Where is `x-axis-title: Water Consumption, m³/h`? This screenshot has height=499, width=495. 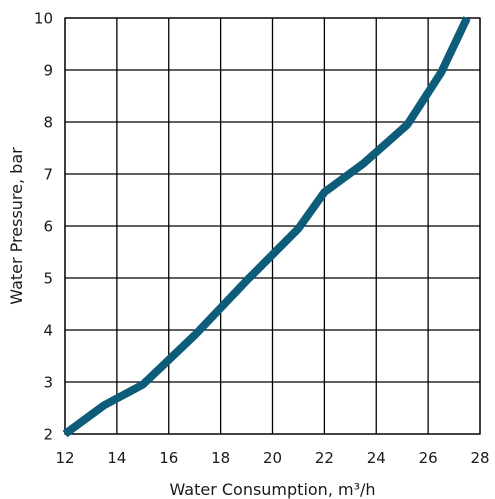 x-axis-title: Water Consumption, m³/h is located at coordinates (272, 489).